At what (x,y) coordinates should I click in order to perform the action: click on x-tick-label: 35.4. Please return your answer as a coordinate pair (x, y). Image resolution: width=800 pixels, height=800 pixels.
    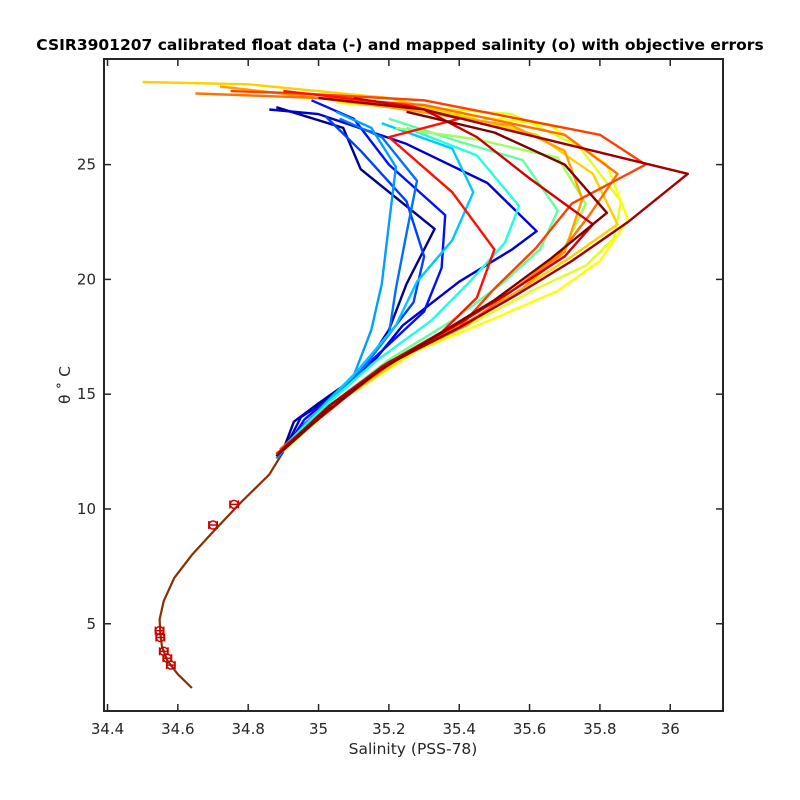
    Looking at the image, I should click on (459, 729).